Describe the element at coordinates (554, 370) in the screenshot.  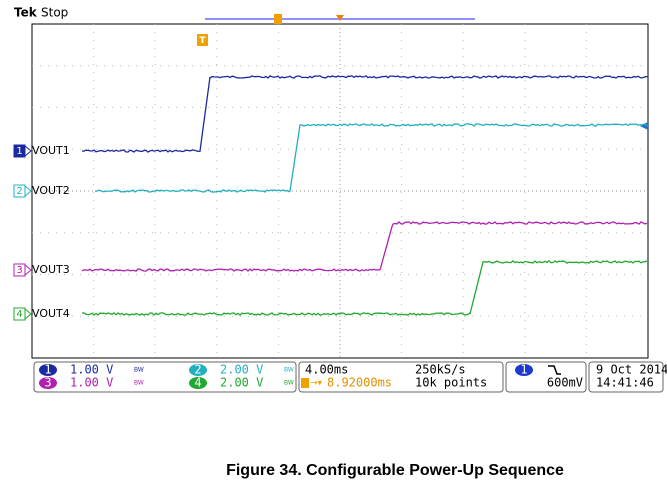
I see `trigger-slope` at that location.